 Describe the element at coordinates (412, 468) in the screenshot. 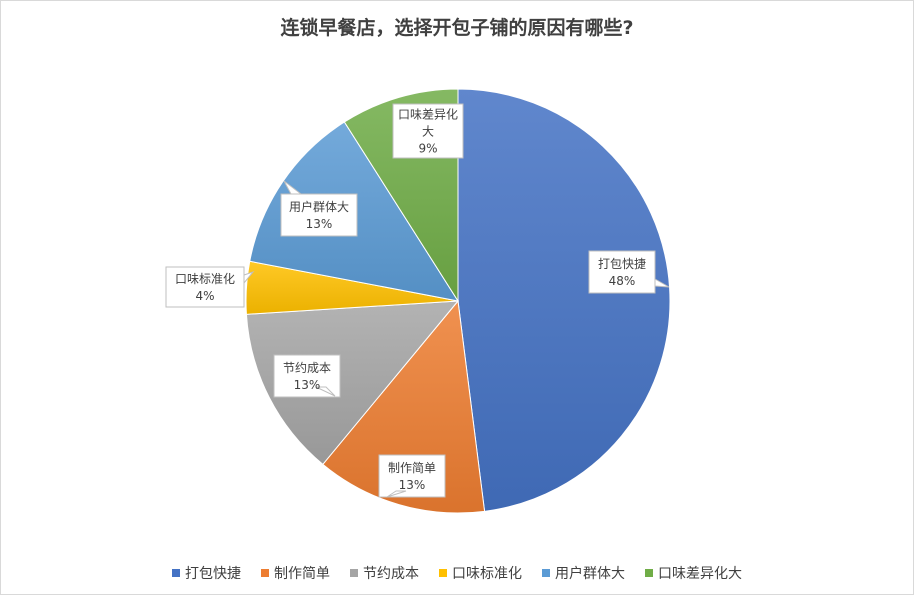

I see `data-label-category: 制作简单` at that location.